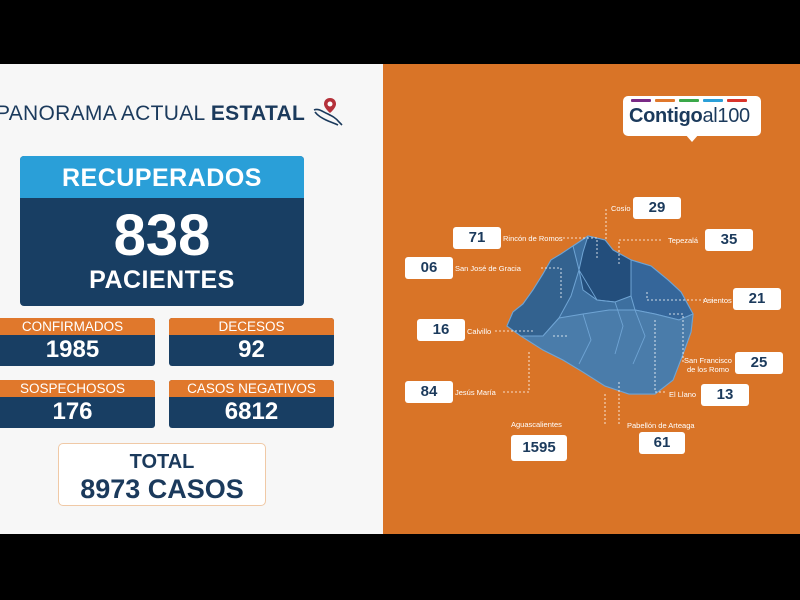 The width and height of the screenshot is (800, 600). What do you see at coordinates (479, 331) in the screenshot?
I see `muni-label-calvillo: Calvillo` at bounding box center [479, 331].